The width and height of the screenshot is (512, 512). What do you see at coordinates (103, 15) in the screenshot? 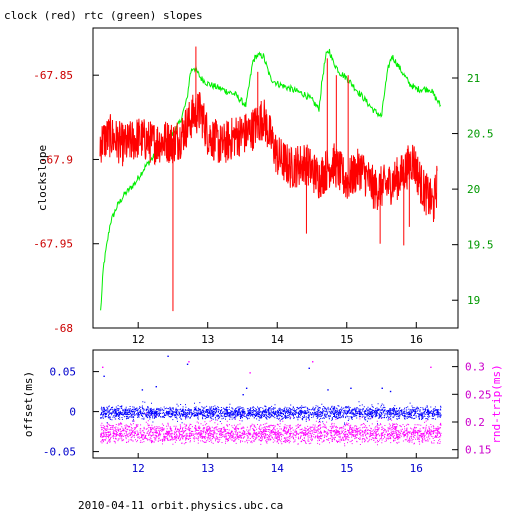
I see `chart-title: clock (red) rtc (green) slopes` at bounding box center [103, 15].